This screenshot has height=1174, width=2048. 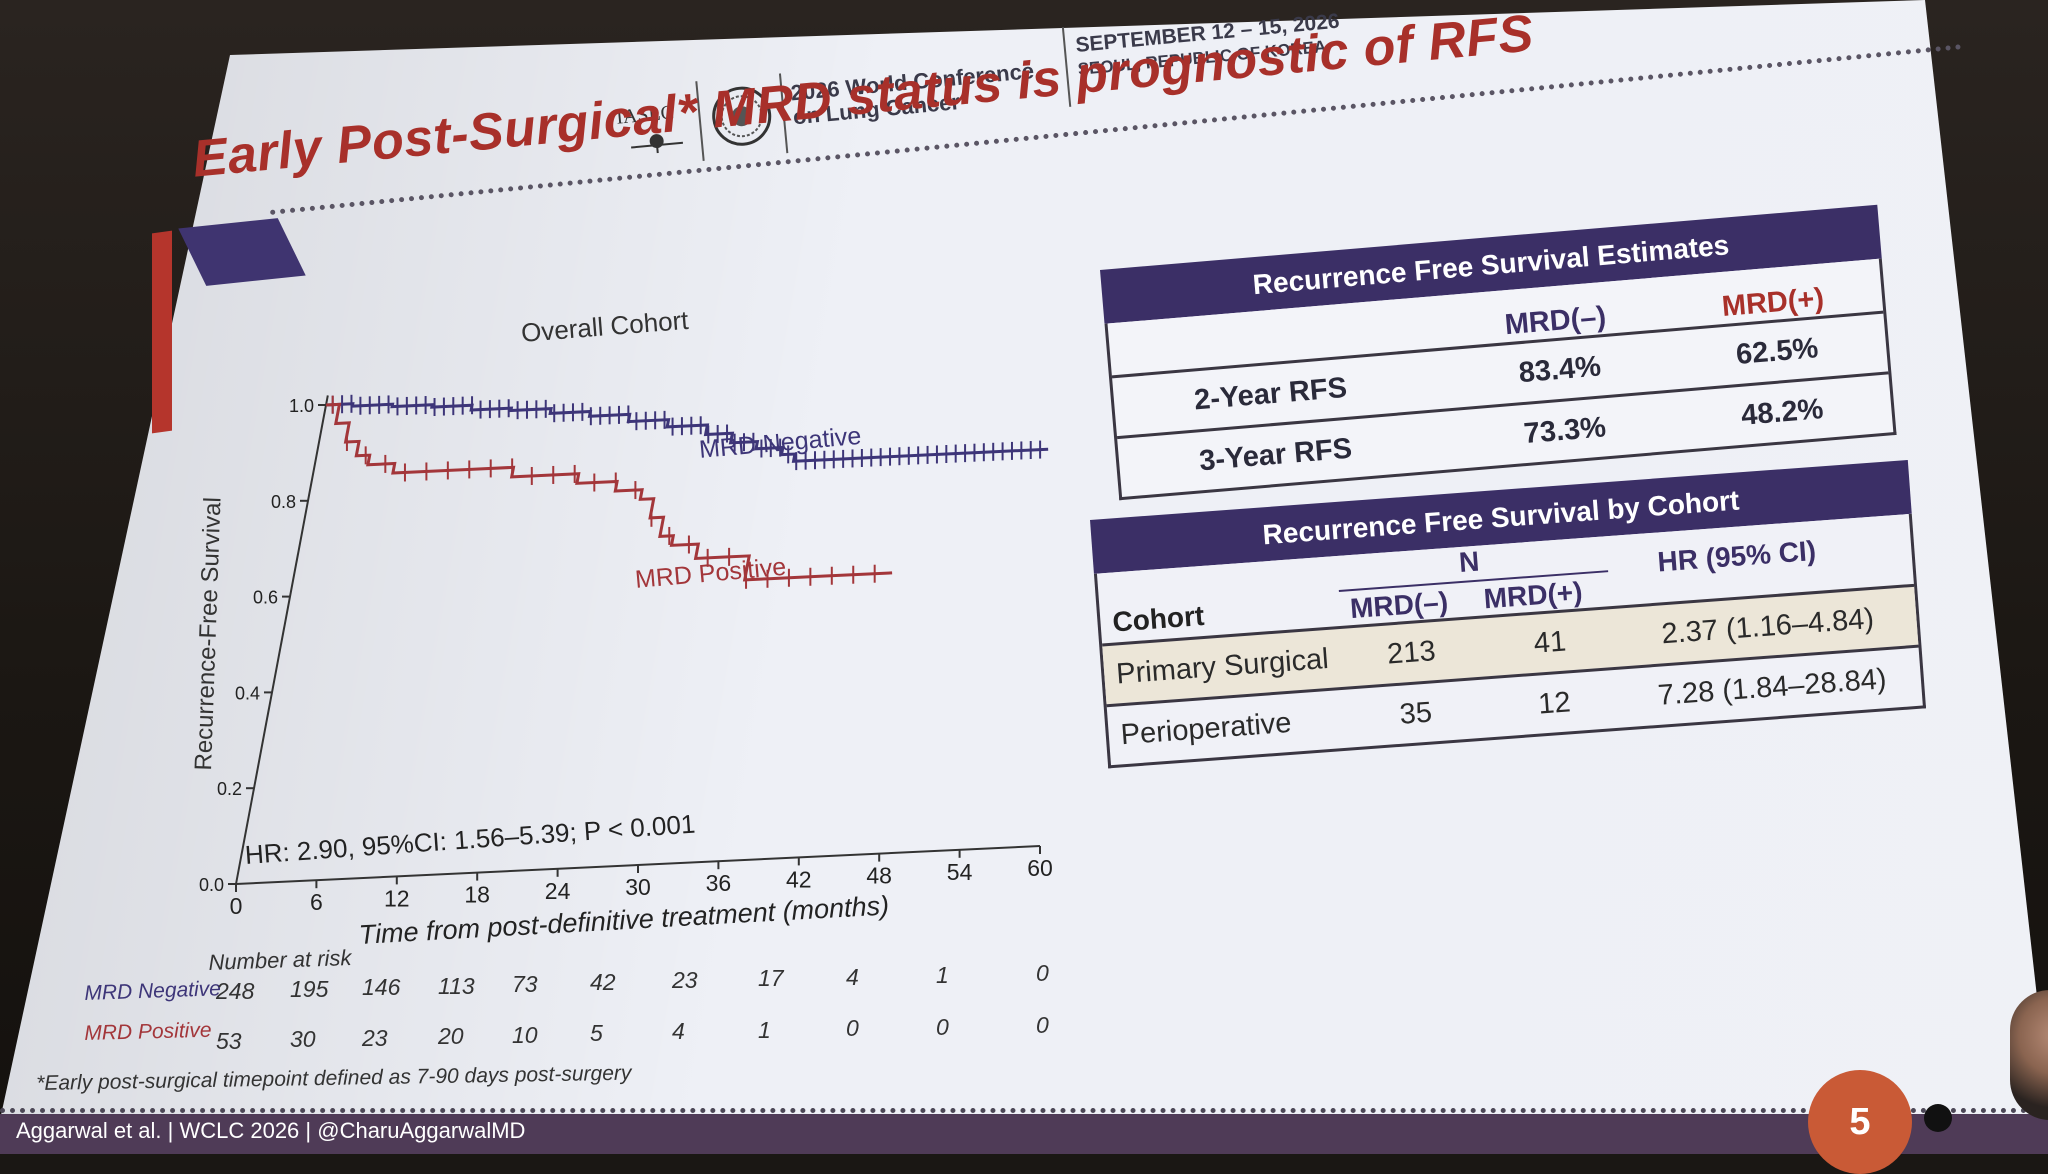 I want to click on risk-row-label-positive: MRD Positive, so click(x=148, y=1031).